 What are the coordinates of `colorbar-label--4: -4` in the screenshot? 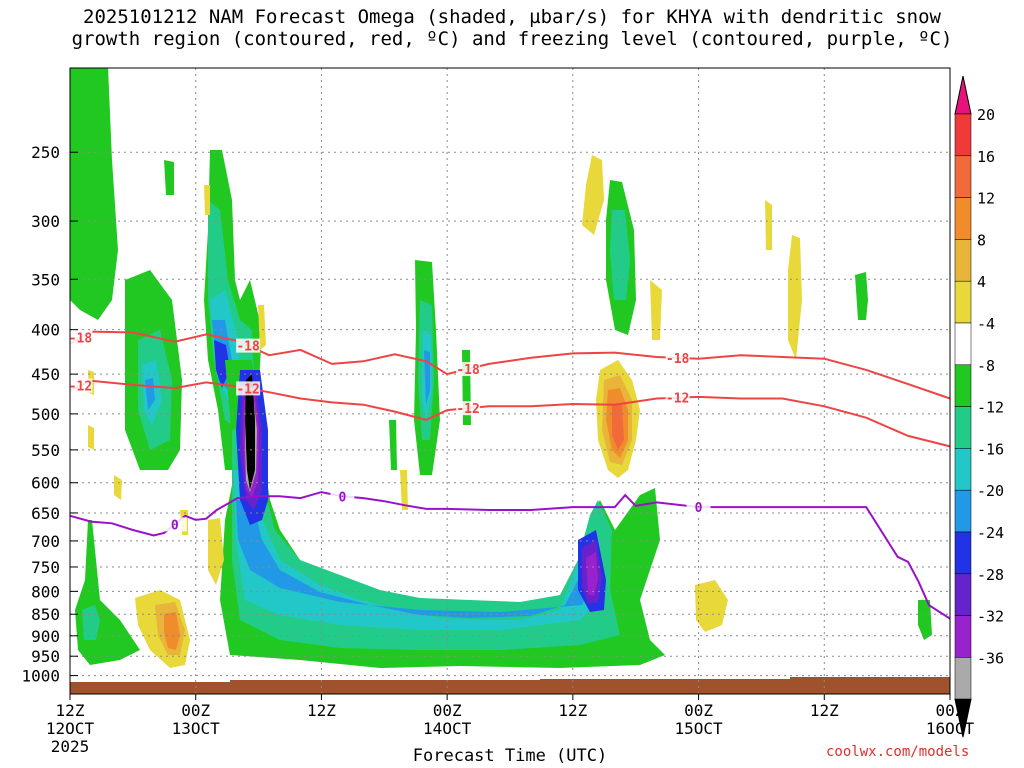 It's located at (986, 324).